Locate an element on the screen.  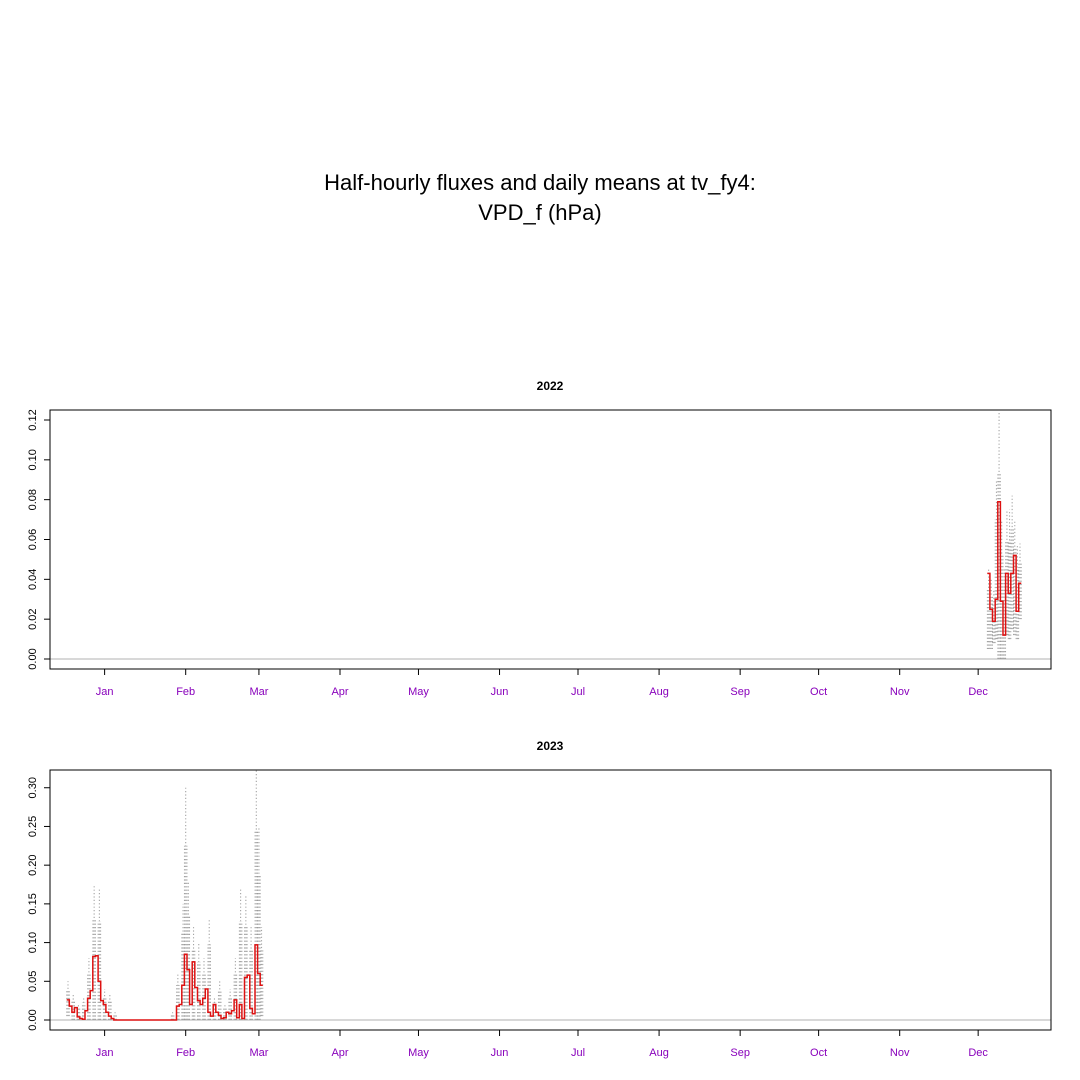
y-tick-label: 0.12 is located at coordinates (33, 419).